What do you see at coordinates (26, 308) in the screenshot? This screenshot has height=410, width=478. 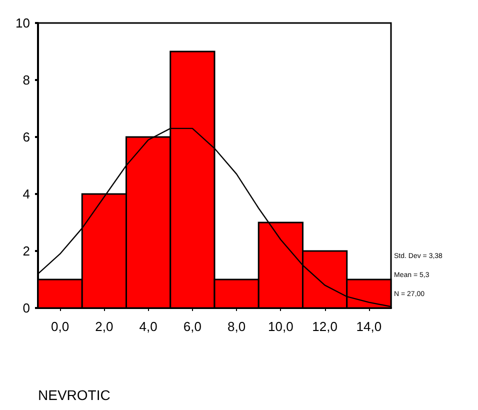 I see `y-tick-label: 0` at bounding box center [26, 308].